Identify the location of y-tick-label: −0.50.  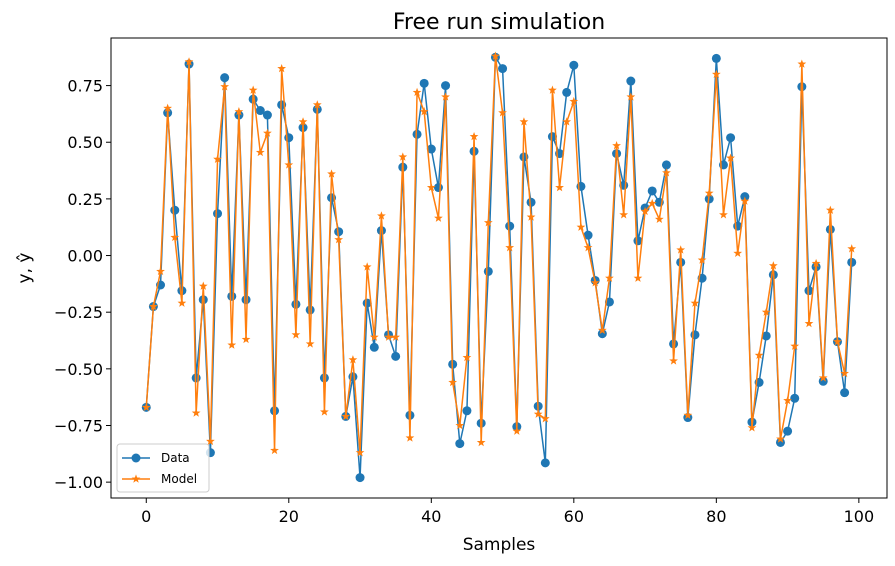
(78, 369).